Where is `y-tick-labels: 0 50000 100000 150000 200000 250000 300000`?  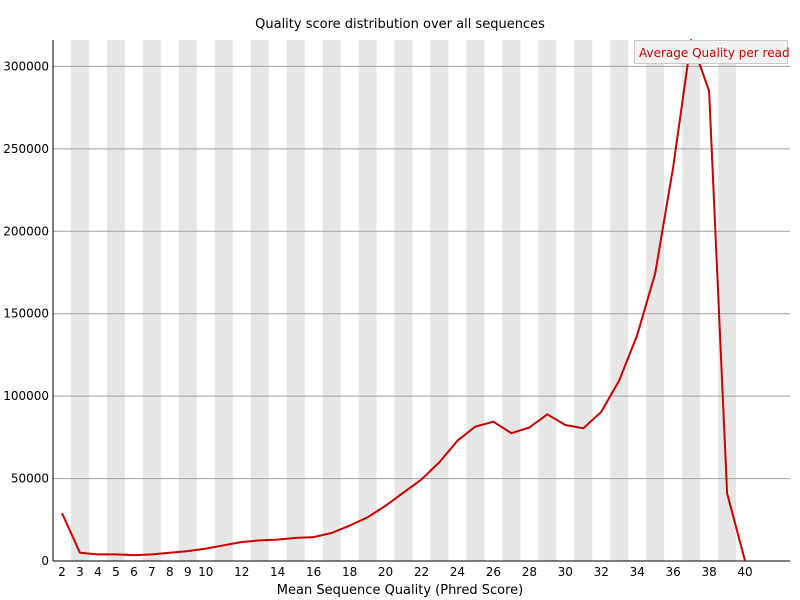 y-tick-labels: 0 50000 100000 150000 200000 250000 300000 is located at coordinates (26, 313).